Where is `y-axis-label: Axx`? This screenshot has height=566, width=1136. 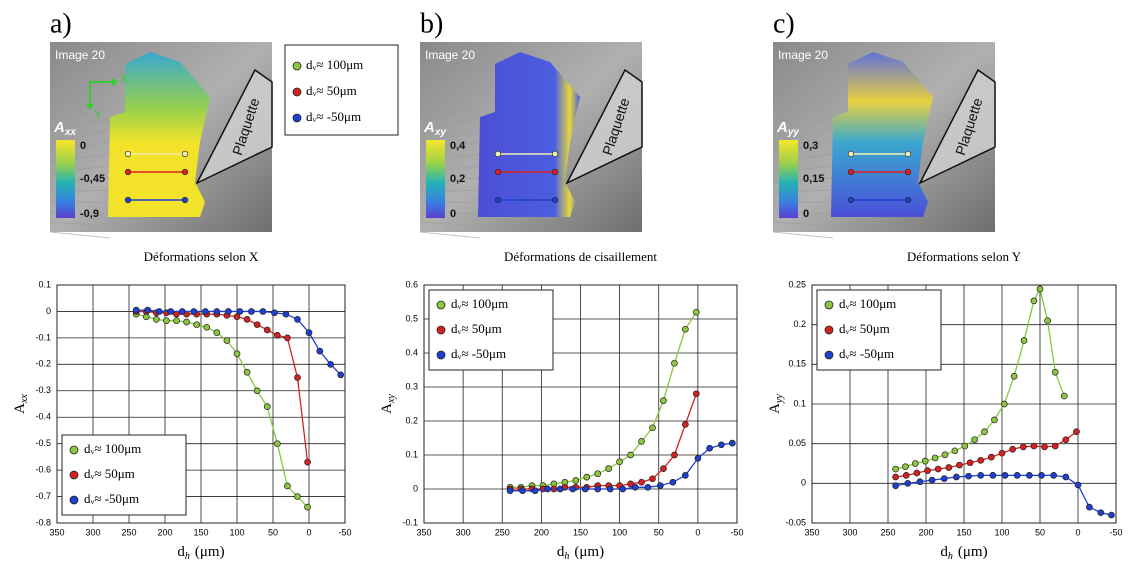 y-axis-label: Axx is located at coordinates (21, 404).